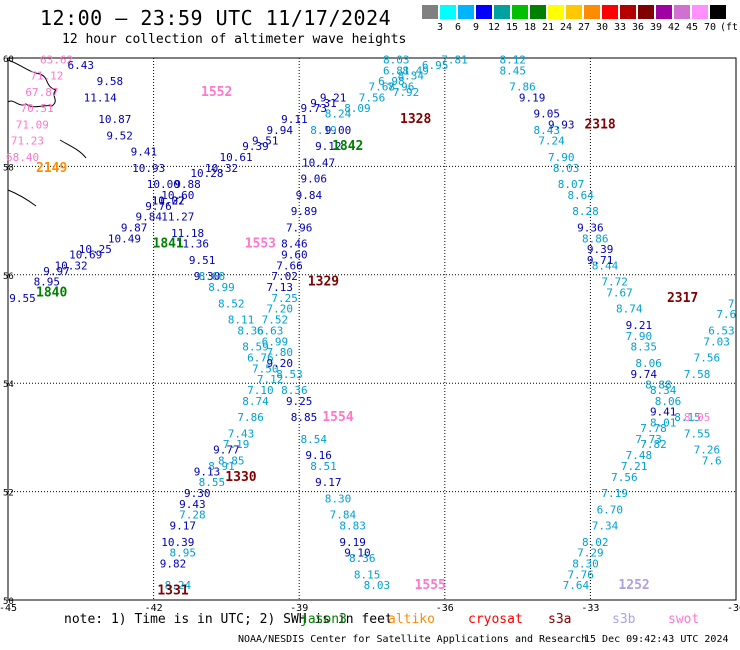 This screenshot has height=650, width=740. I want to click on wave-height-value: 9.74, so click(644, 374).